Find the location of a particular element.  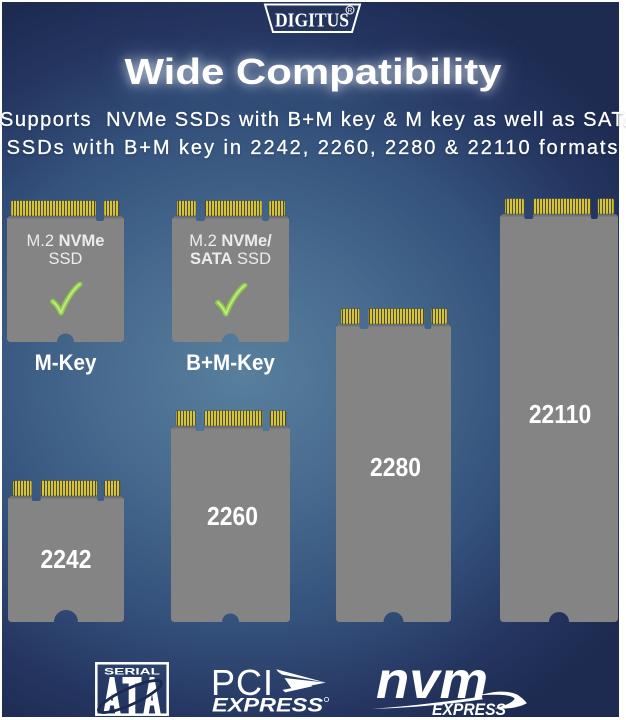

svg-text: SERIAL is located at coordinates (132, 671).